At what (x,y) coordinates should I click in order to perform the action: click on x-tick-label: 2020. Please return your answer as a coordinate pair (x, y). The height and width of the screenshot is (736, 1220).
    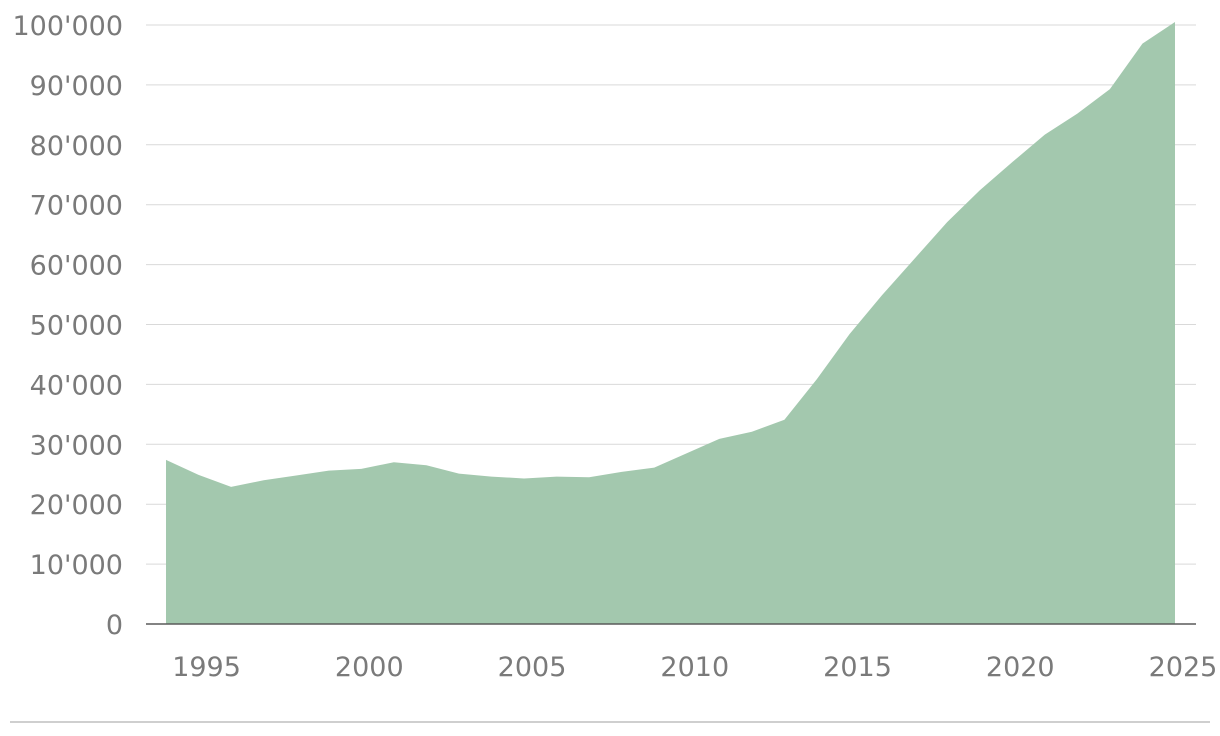
    Looking at the image, I should click on (1020, 667).